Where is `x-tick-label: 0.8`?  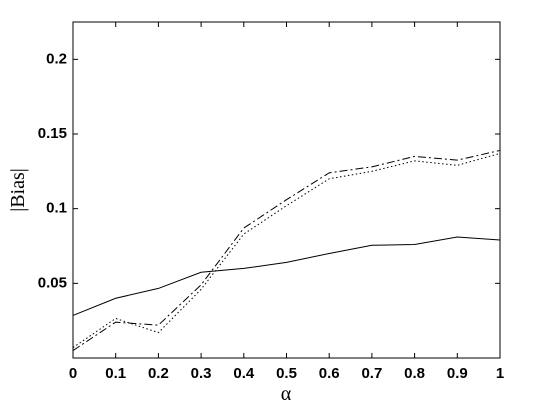 x-tick-label: 0.8 is located at coordinates (414, 373).